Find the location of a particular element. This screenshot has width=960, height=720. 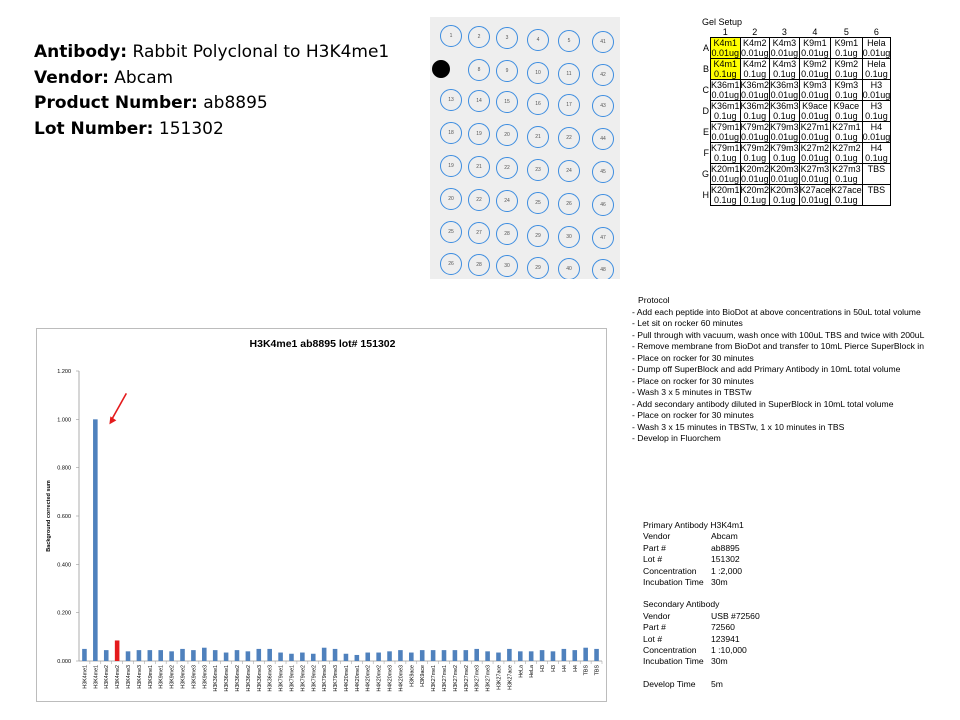

secondary-info-row: Lot # 123941 is located at coordinates (701, 639).